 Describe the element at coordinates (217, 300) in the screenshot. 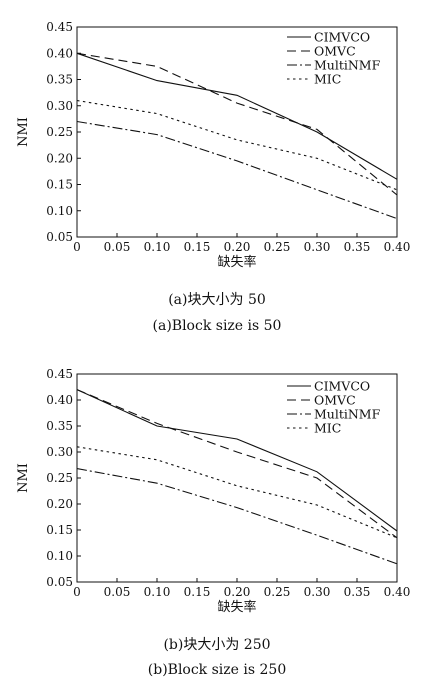

I see `caption-zh-a: (a)块大小为 50` at that location.